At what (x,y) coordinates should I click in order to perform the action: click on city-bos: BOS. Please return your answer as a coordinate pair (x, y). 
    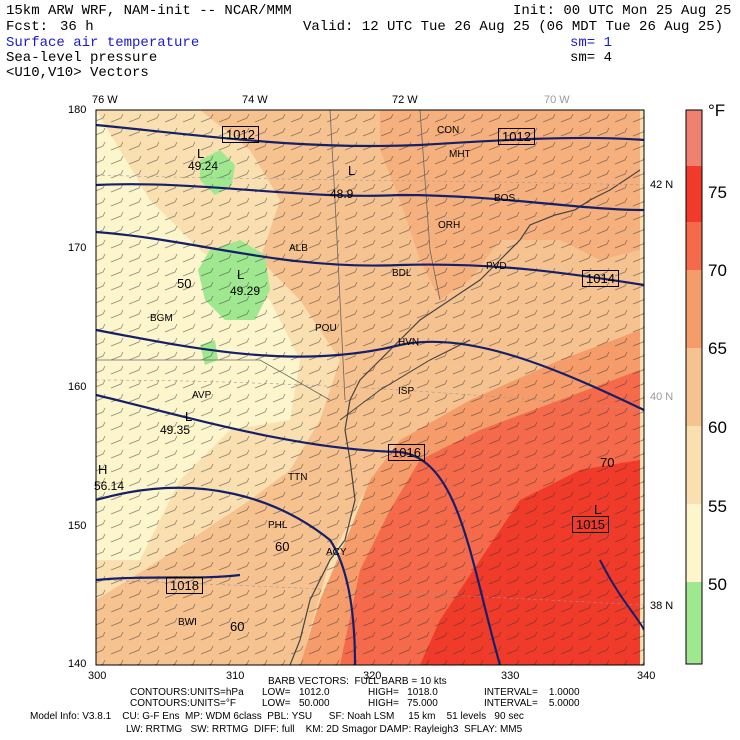
    Looking at the image, I should click on (505, 198).